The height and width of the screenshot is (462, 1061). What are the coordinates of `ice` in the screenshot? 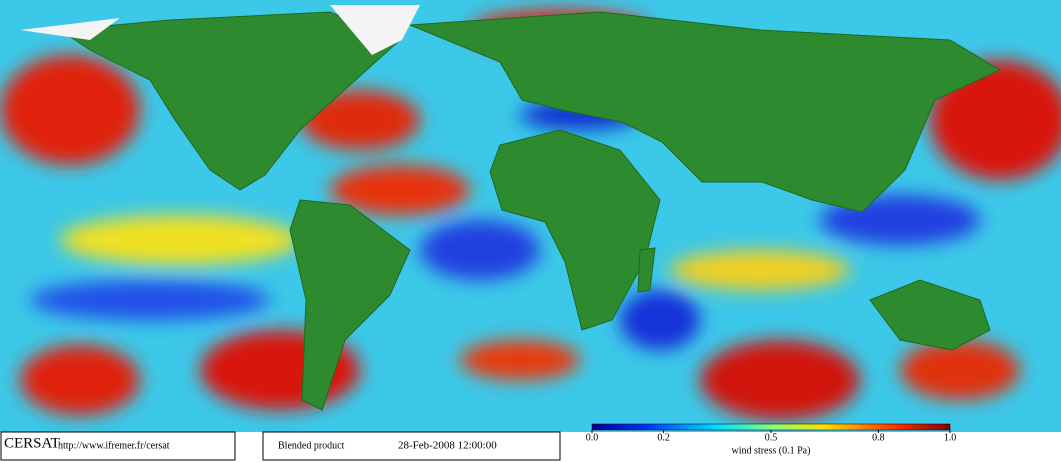 It's located at (220, 30).